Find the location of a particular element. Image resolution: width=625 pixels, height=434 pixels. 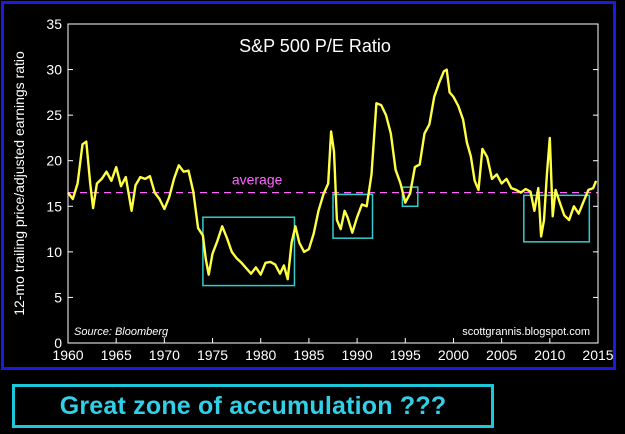

banner-text: Great zone of accumulation ??? is located at coordinates (253, 405).